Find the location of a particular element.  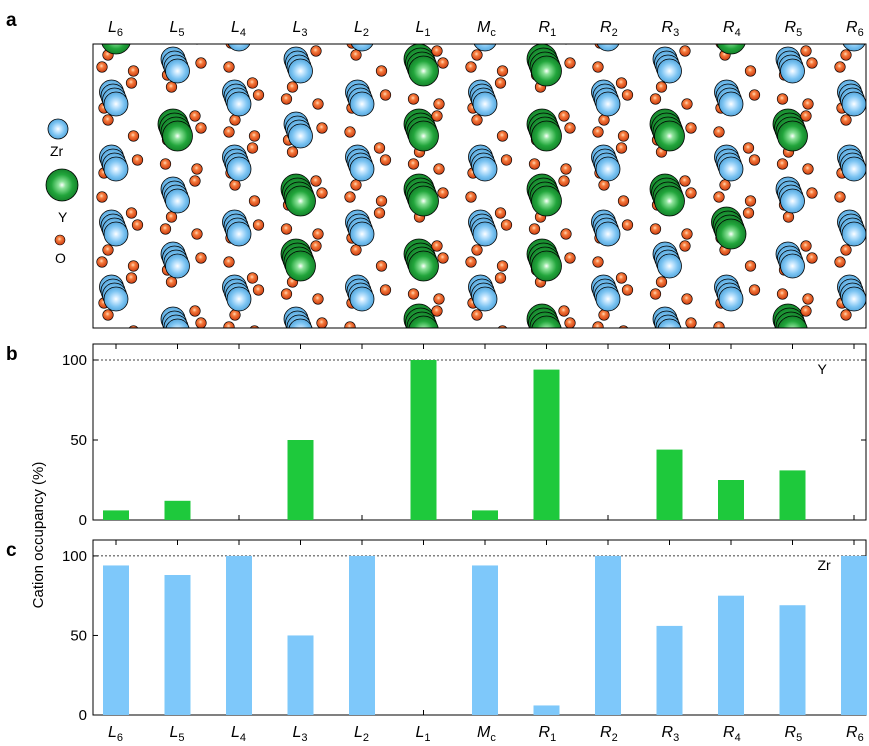

top-column-label-r4: R4 is located at coordinates (732, 29).